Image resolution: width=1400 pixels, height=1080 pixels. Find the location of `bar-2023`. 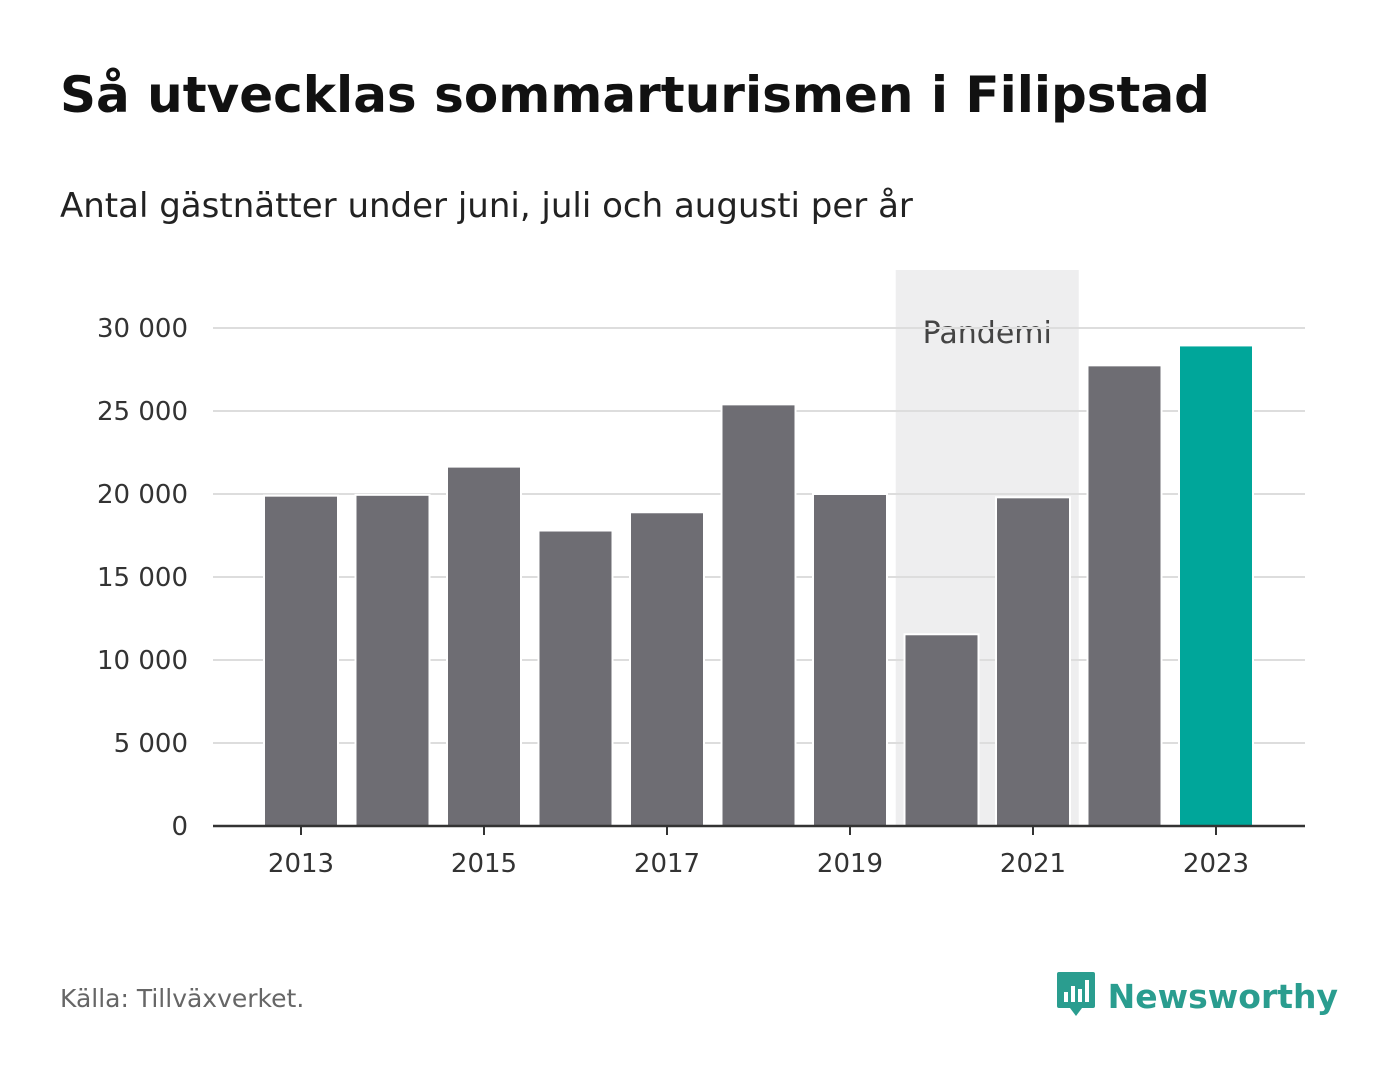

bar-2023 is located at coordinates (1216, 586).